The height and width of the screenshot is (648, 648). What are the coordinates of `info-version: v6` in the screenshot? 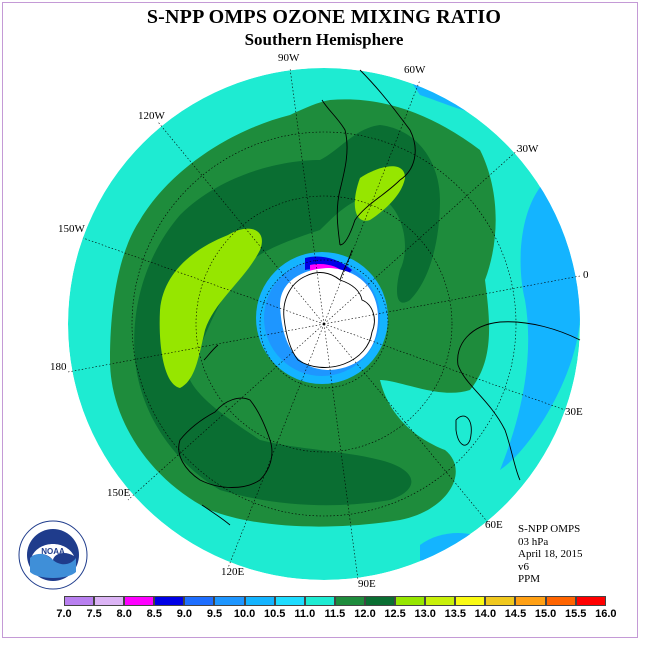 It's located at (523, 566).